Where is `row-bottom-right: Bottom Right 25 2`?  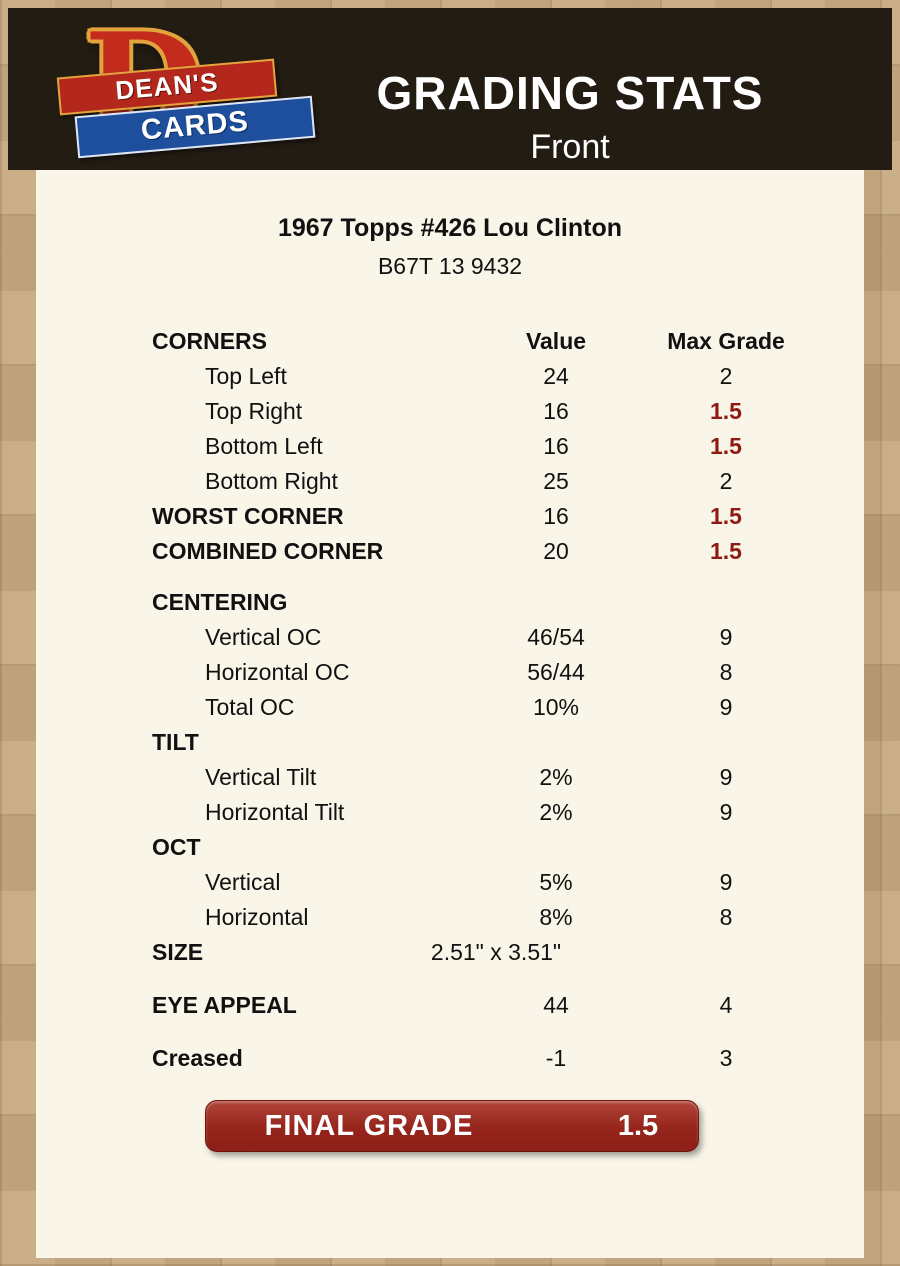 row-bottom-right: Bottom Right 25 2 is located at coordinates (450, 481).